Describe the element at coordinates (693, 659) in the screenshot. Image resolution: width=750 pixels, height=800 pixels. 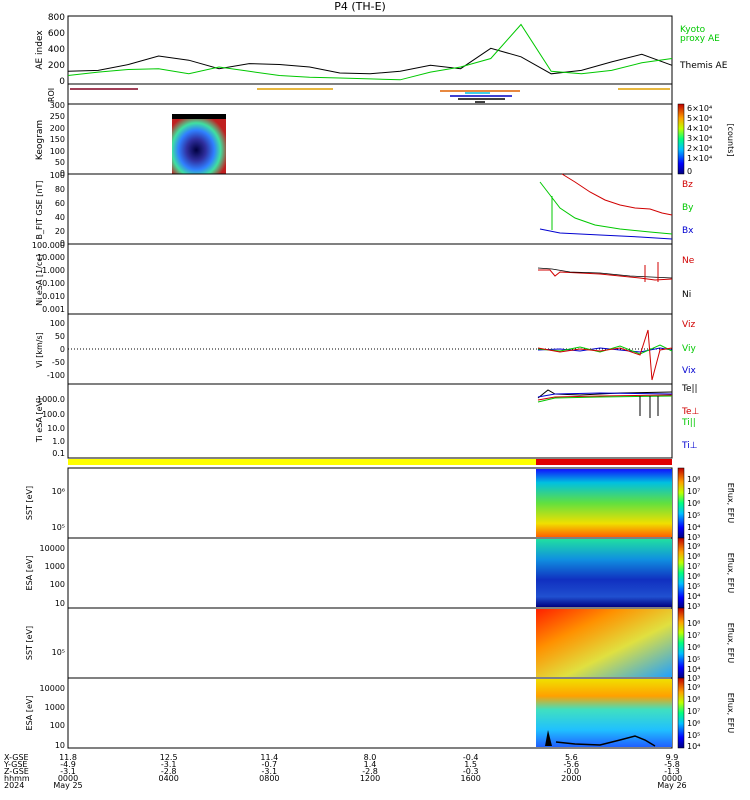
I see `sst-i-cbar-tick: 10⁵` at that location.